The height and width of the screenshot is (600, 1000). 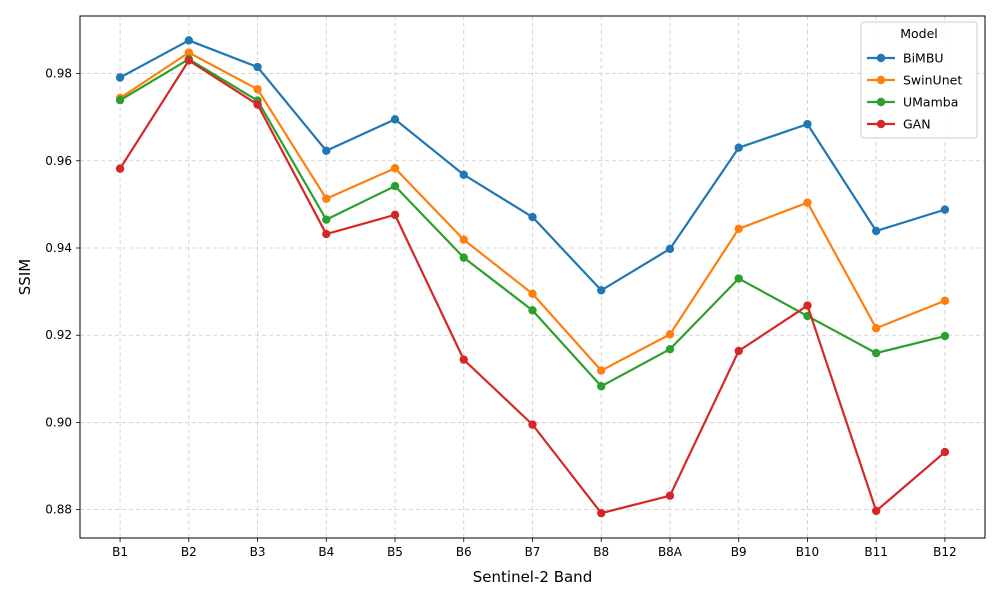 I want to click on y-tick-label: 0.96, so click(x=58, y=161).